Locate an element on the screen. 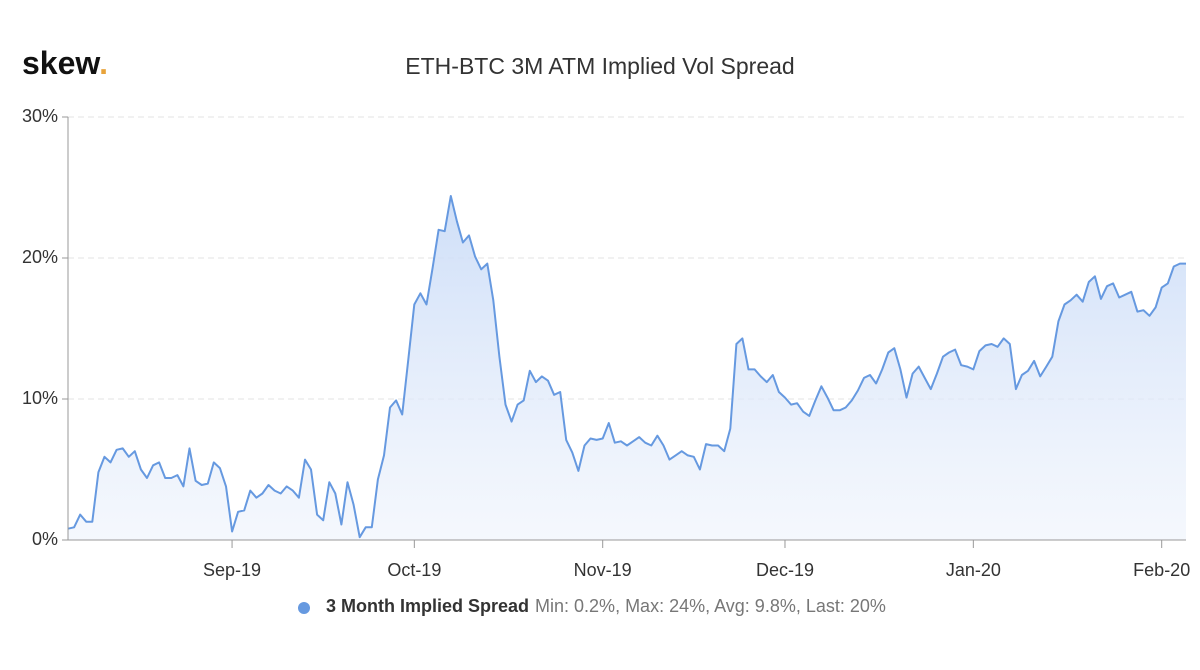  logo-text: skew is located at coordinates (61, 63).